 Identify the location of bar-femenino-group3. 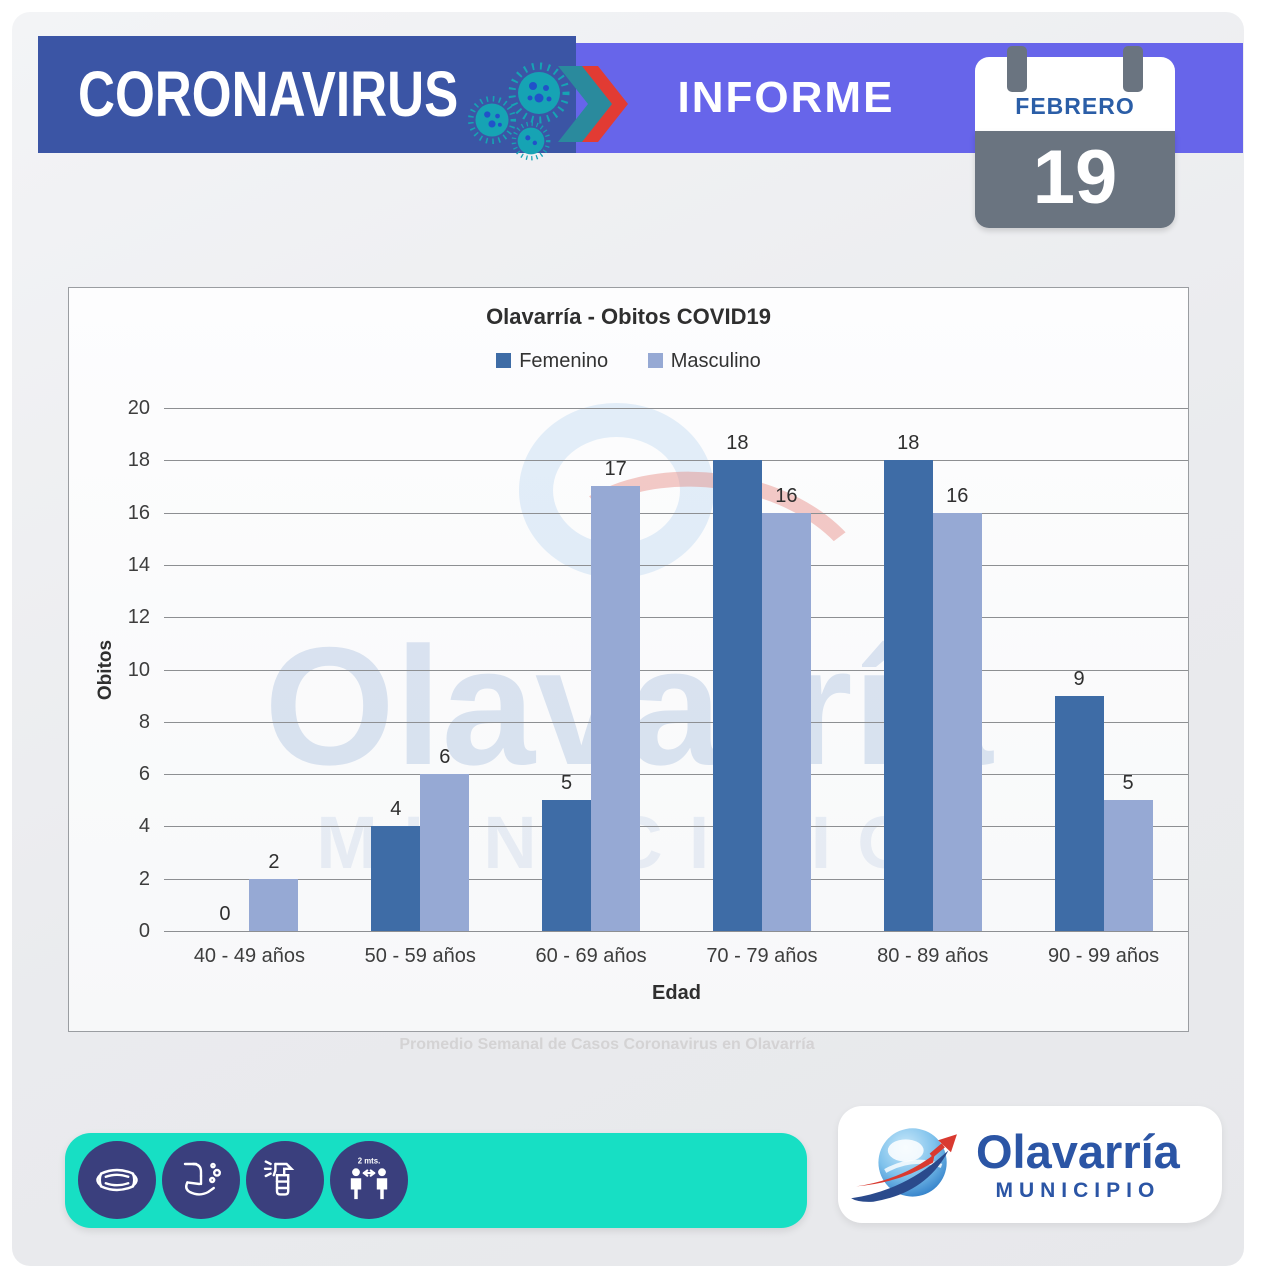
(567, 865).